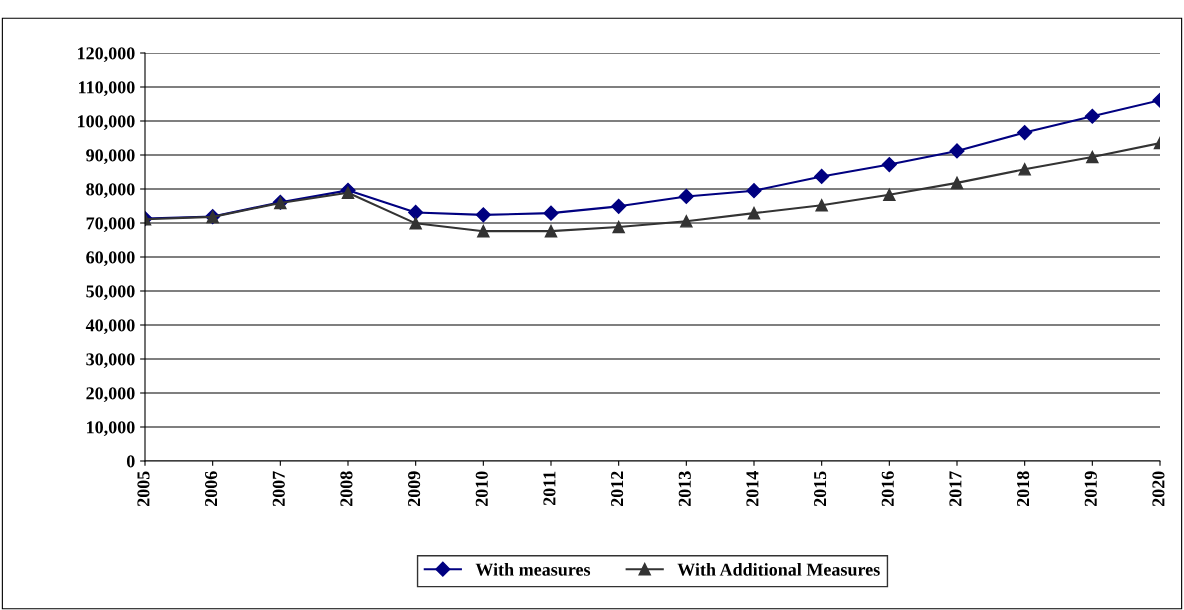  I want to click on y-tick-label: 50,000, so click(110, 293).